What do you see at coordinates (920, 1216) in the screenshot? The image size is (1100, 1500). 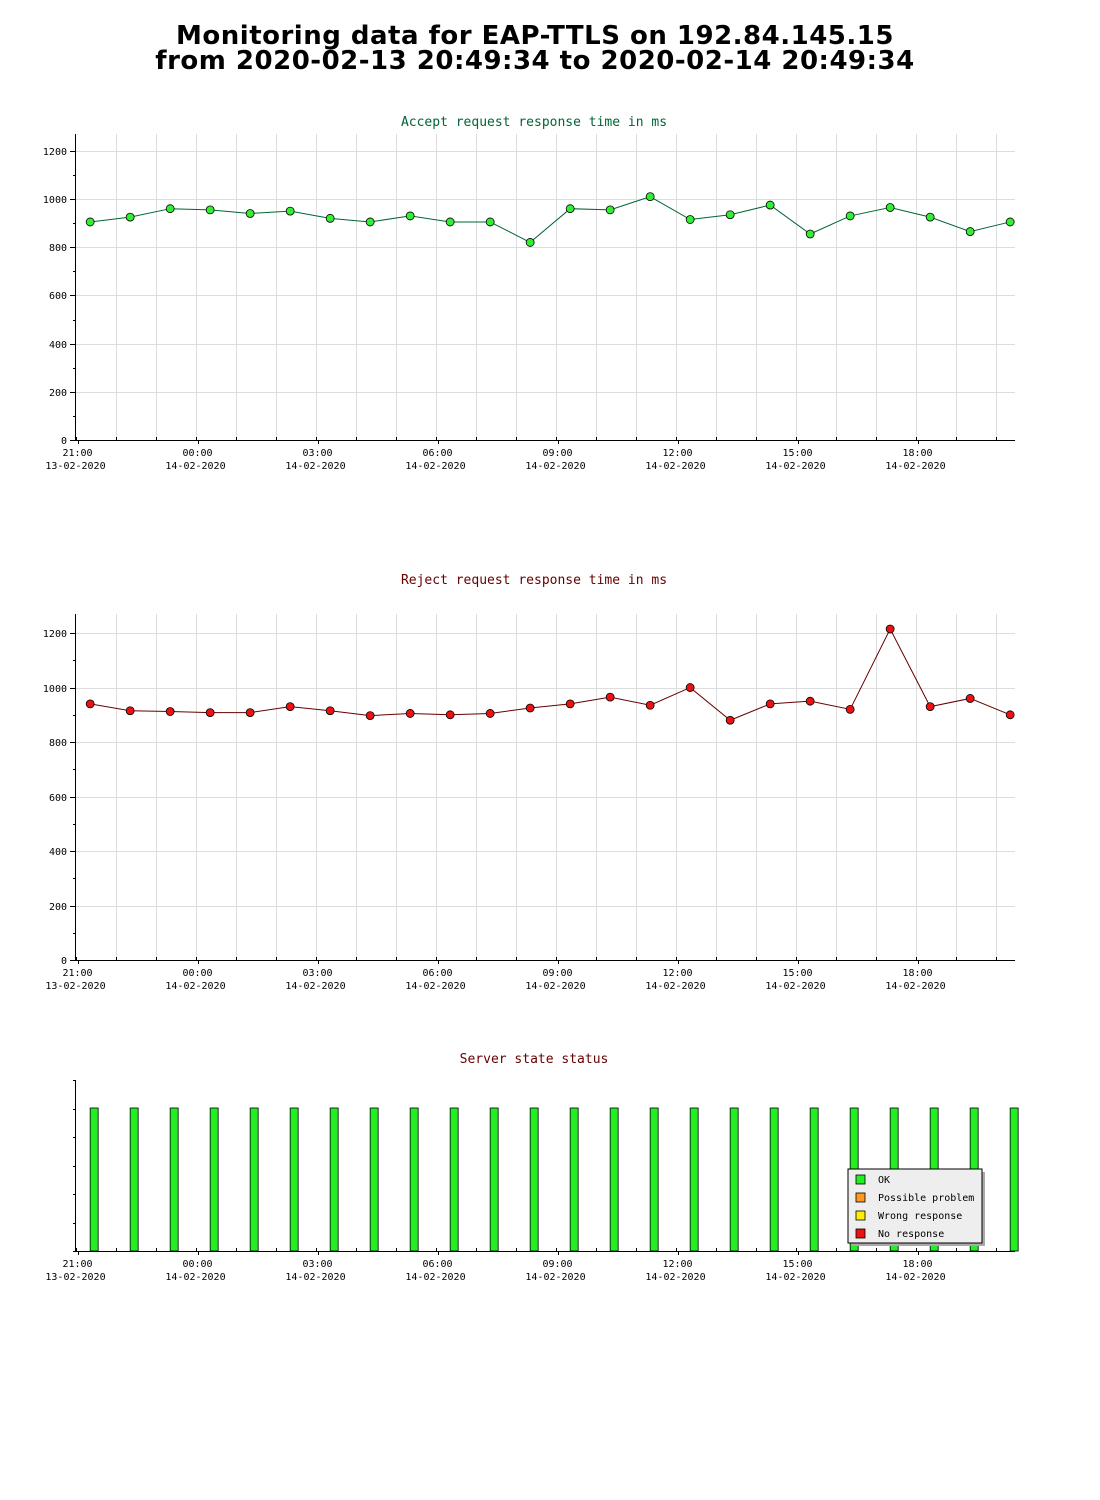 I see `legend-label: Wrong response` at bounding box center [920, 1216].